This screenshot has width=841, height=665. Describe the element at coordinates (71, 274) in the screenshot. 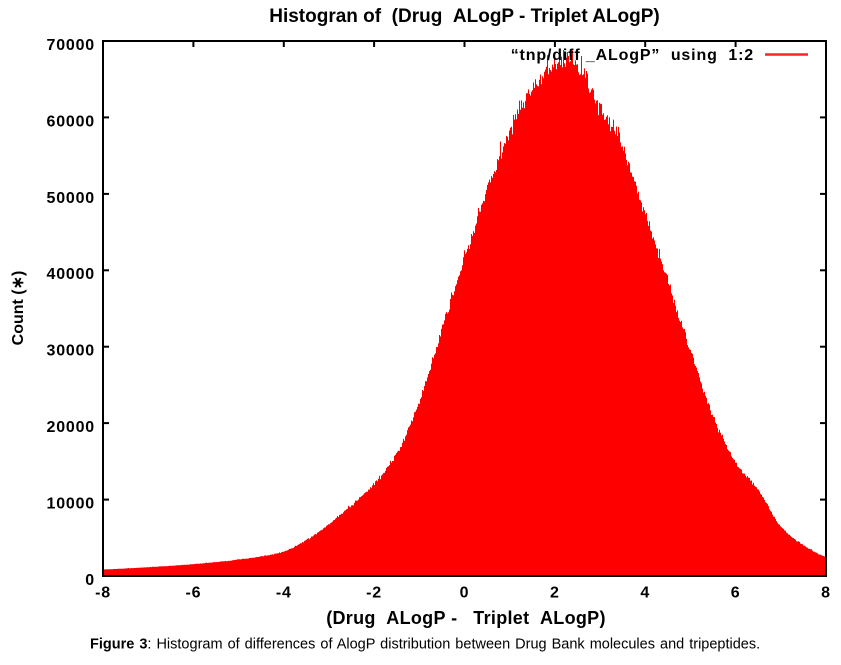

I see `svg-text: 40000` at that location.